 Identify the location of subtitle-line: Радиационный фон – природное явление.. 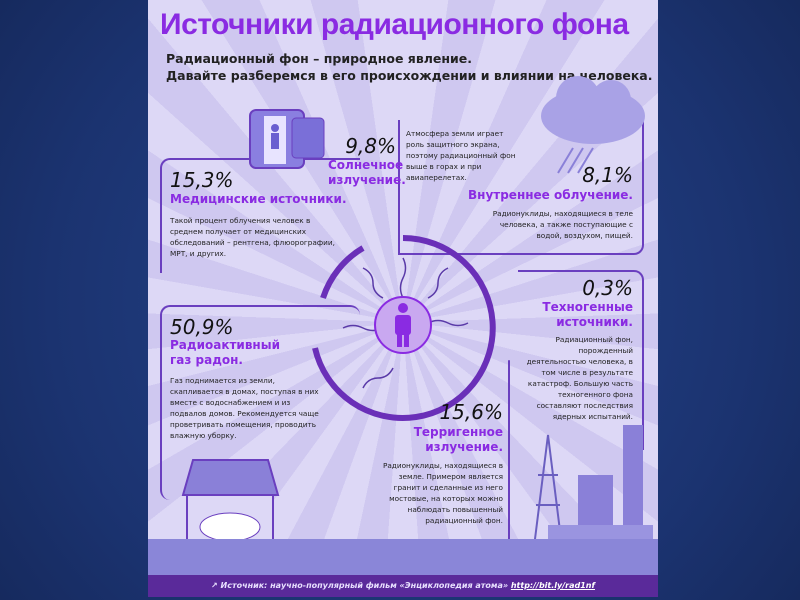
(319, 58).